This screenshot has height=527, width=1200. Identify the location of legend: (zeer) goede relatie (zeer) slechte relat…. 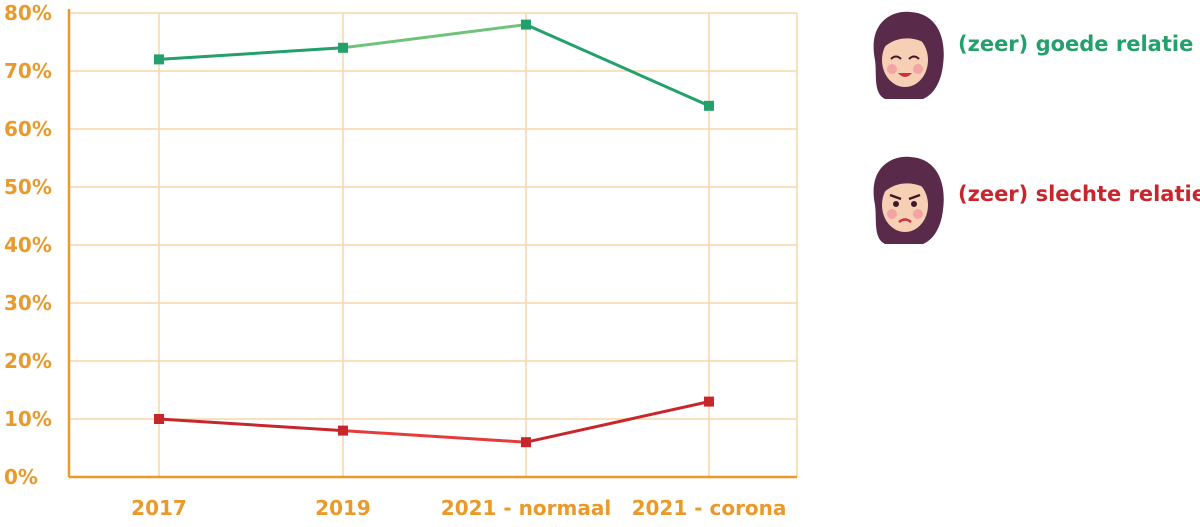
(1036, 127).